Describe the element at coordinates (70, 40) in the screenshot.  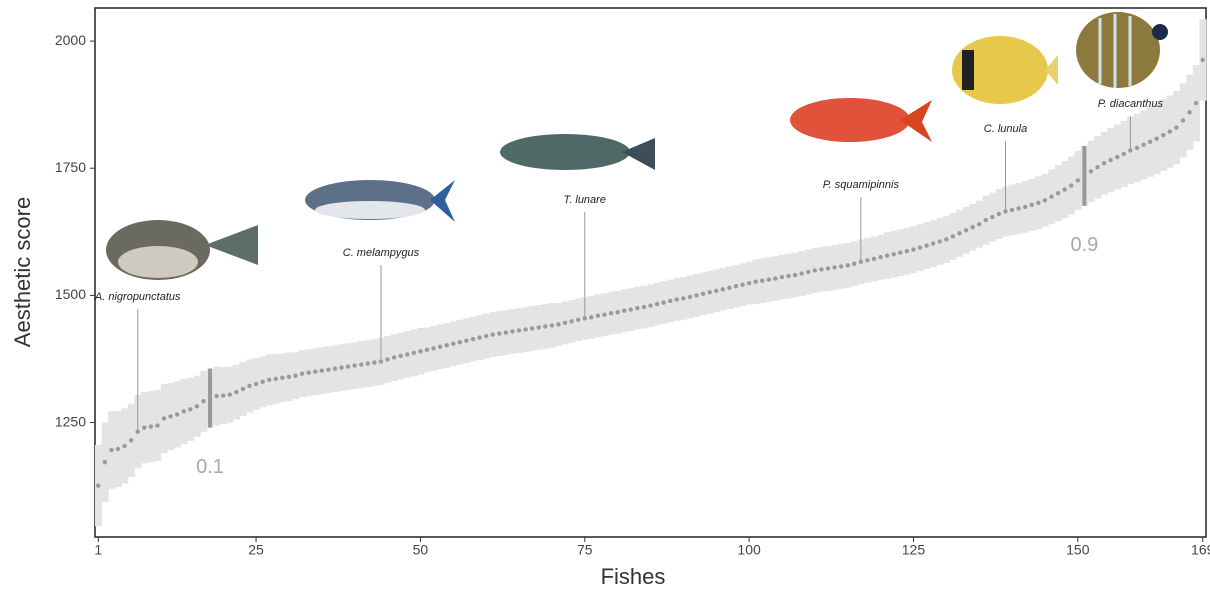
I see `y-tick-label: 2000` at that location.